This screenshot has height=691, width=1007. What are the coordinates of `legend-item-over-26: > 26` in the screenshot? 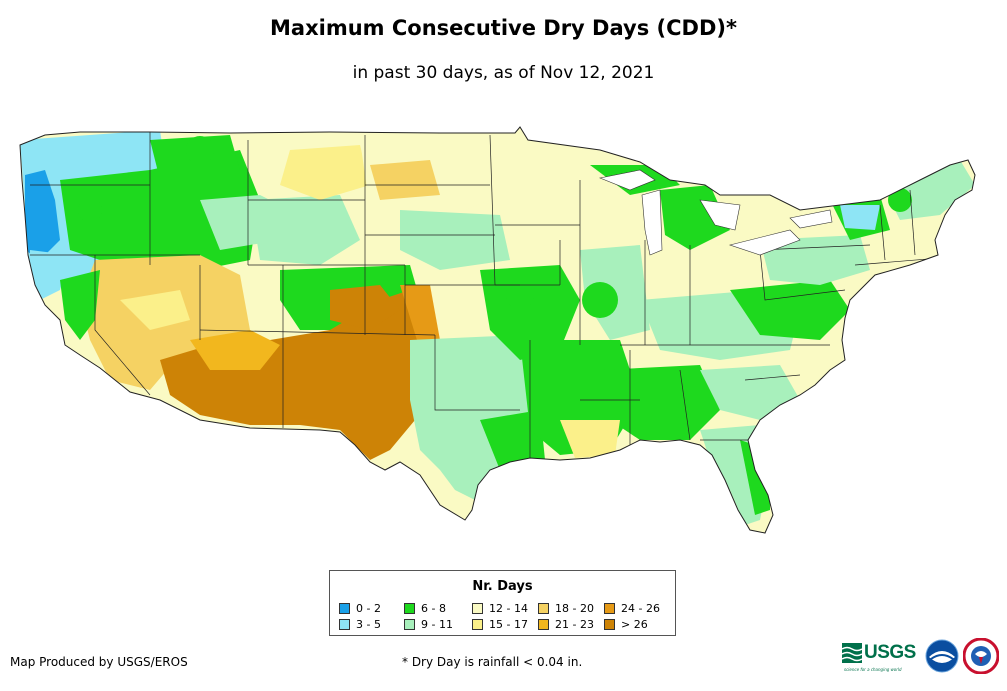 It's located at (626, 624).